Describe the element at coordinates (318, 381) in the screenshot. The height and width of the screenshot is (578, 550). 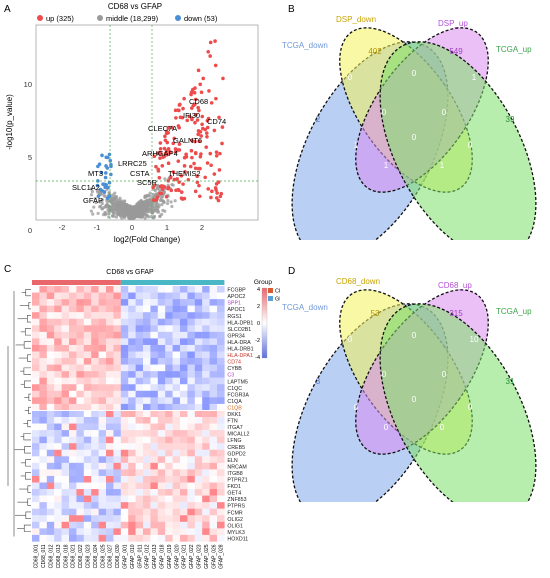
I see `venn-region-count: 3` at that location.